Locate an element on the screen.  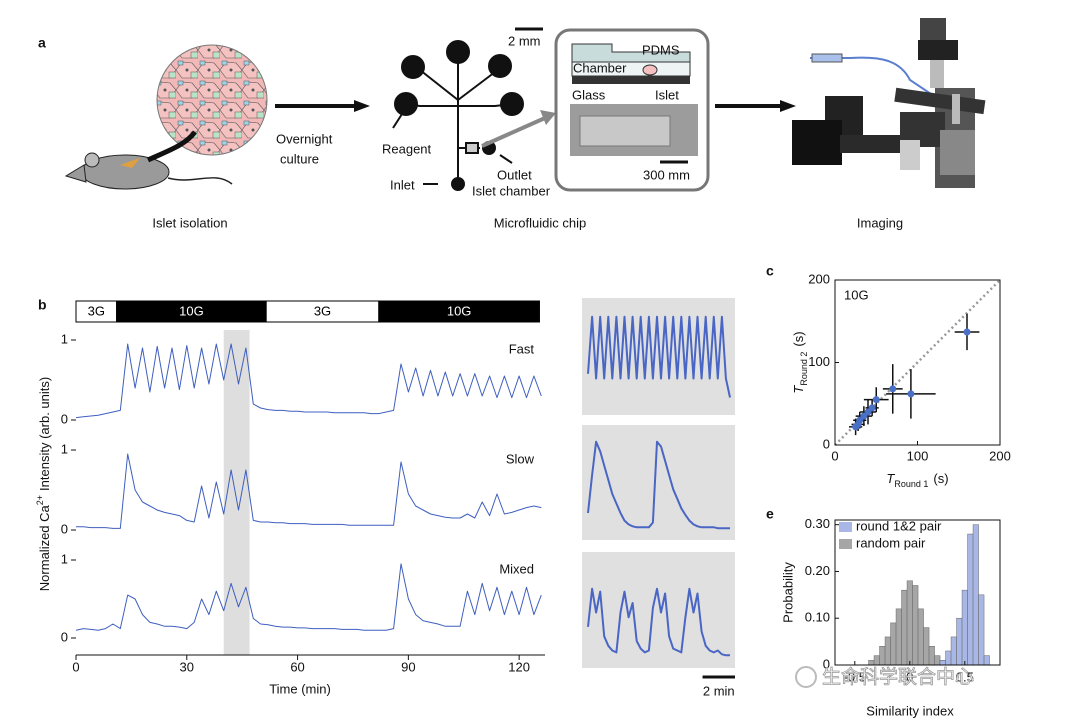
watermark: 生命科学联合中心 is located at coordinates (898, 677).